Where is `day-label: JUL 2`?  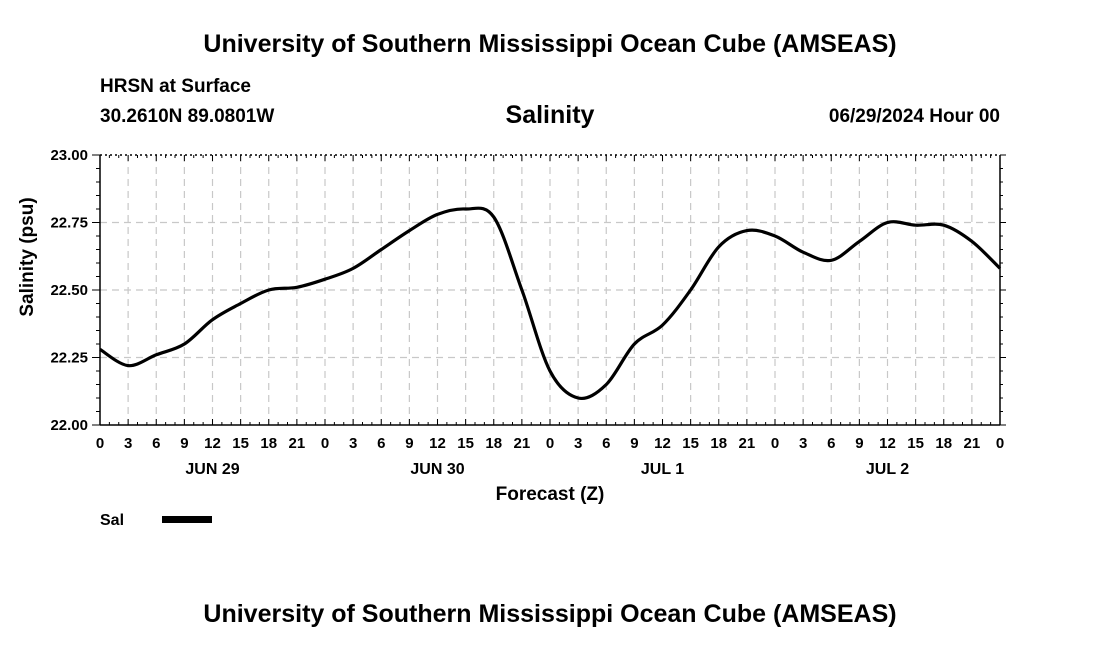 day-label: JUL 2 is located at coordinates (887, 469).